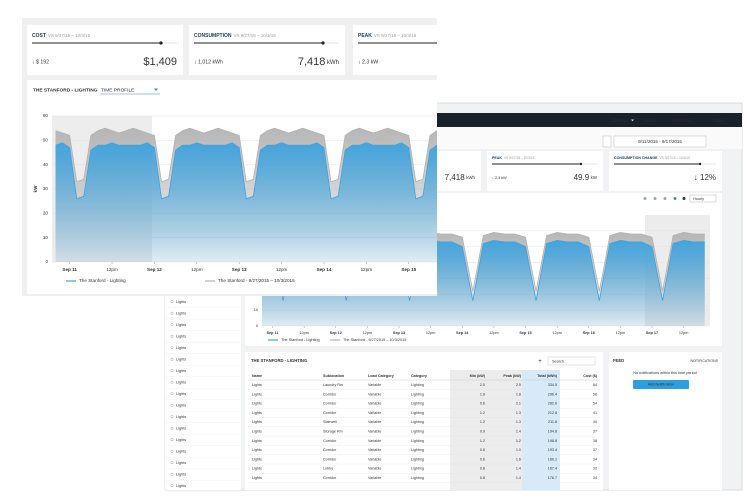 The height and width of the screenshot is (500, 750). I want to click on kpi-value: 49.9 kW, so click(586, 177).